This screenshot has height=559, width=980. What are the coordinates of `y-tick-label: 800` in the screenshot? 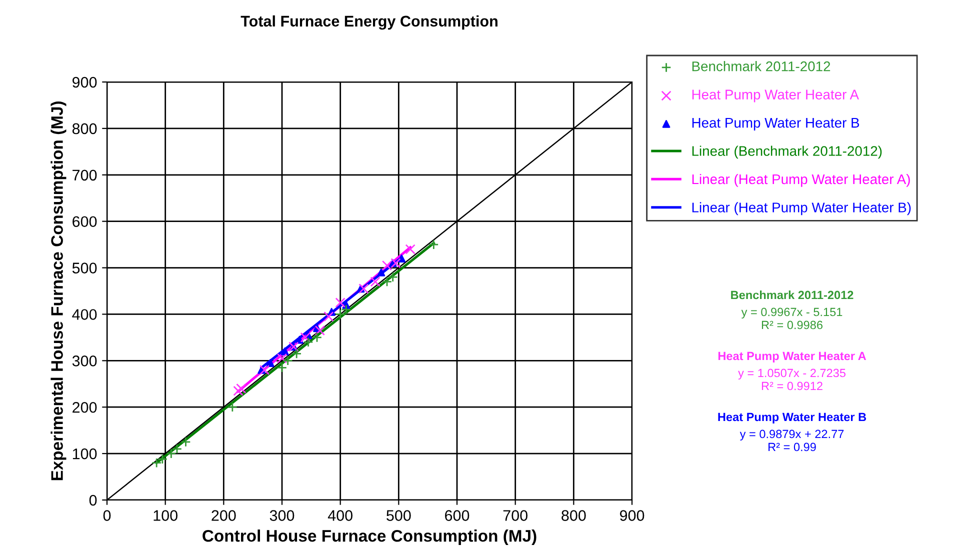 It's located at (84, 128).